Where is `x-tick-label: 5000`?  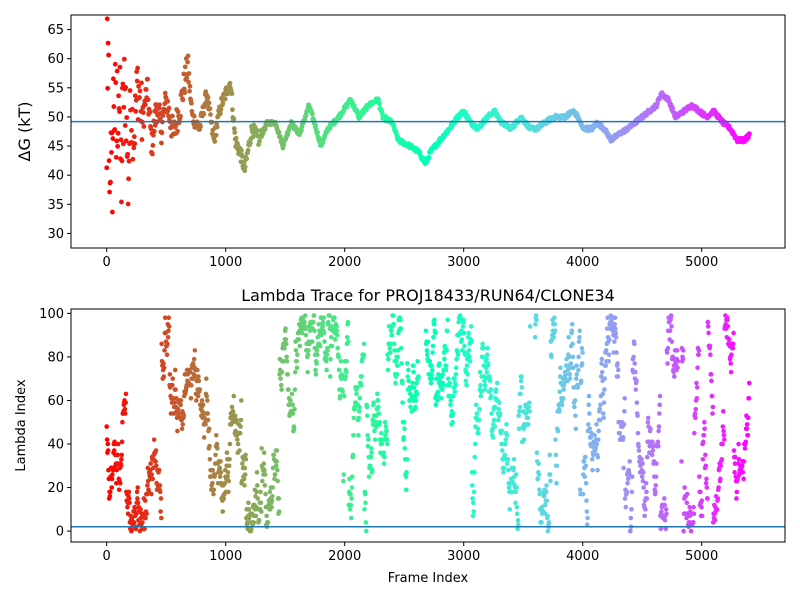
x-tick-label: 5000 is located at coordinates (701, 556).